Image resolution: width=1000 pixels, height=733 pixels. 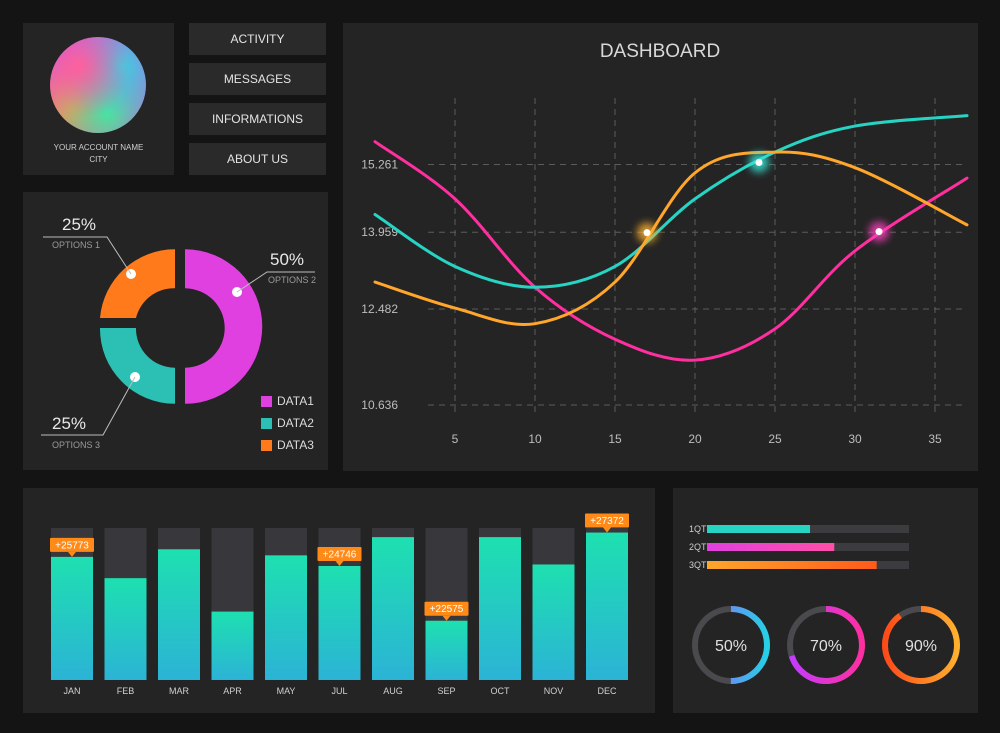 I want to click on bar-sep, so click(x=446, y=650).